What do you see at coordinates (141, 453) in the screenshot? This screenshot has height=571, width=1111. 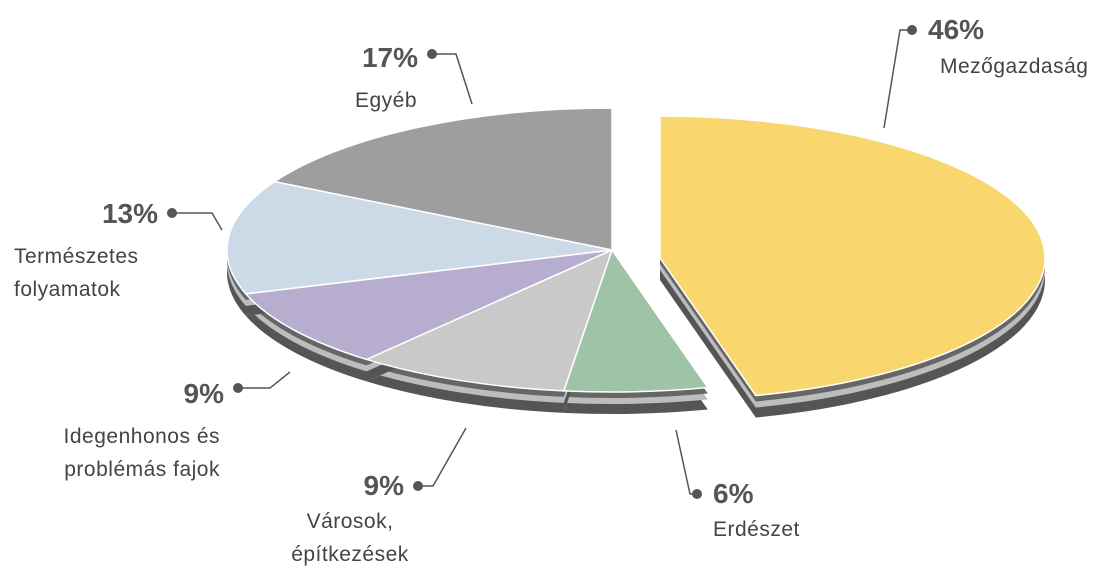 I see `category-label: Idegenhonos és problémás fajok` at bounding box center [141, 453].